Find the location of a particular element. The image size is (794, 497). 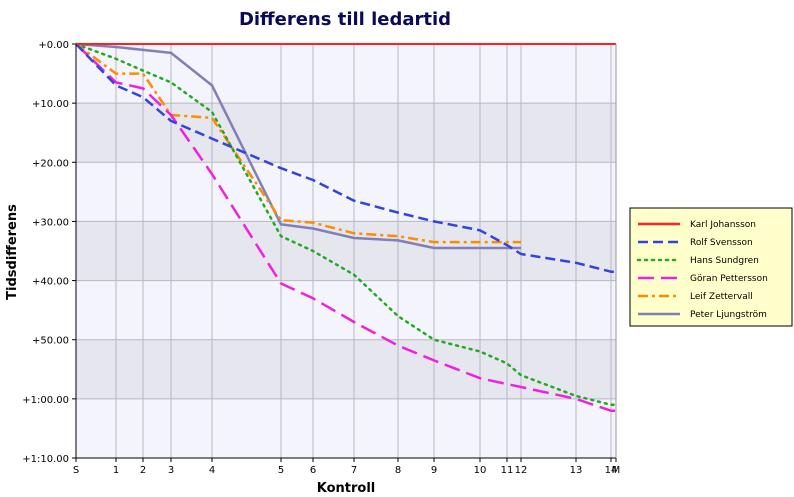

x-tick-label: 11 is located at coordinates (507, 470).